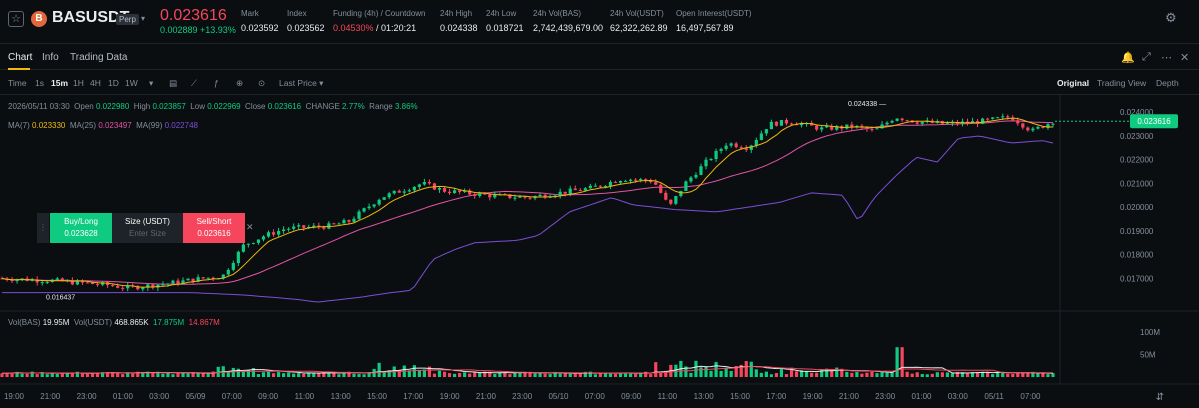  What do you see at coordinates (50, 57) in the screenshot?
I see `tab-info: Info` at bounding box center [50, 57].